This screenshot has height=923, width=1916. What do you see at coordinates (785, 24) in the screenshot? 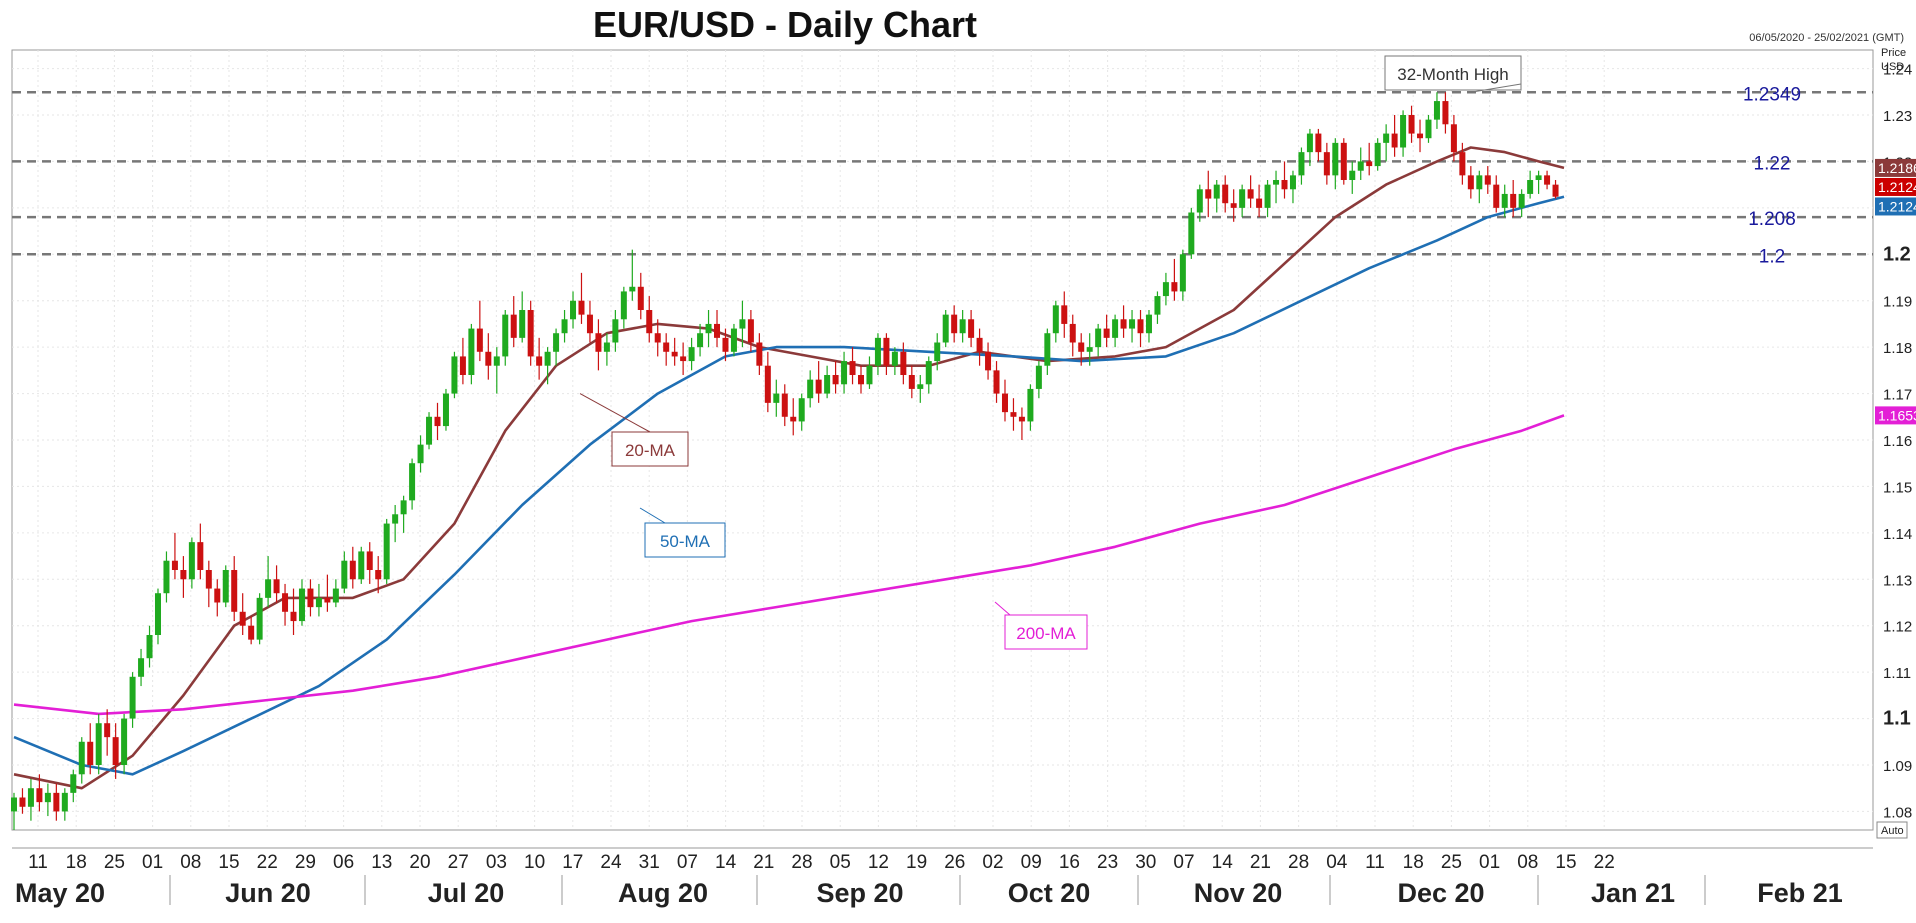
I see `chart-title: EUR/USD - Daily Chart` at bounding box center [785, 24].